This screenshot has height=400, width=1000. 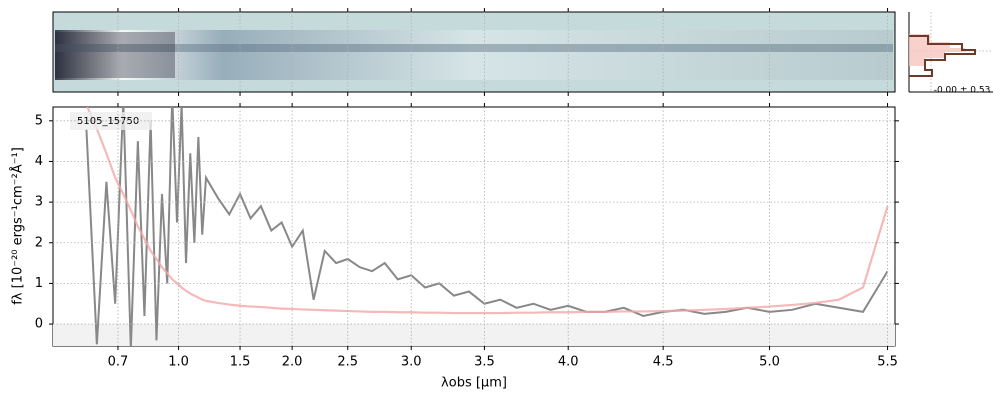 I want to click on histogram-label: -0.00 ± 0.53, so click(x=962, y=91).